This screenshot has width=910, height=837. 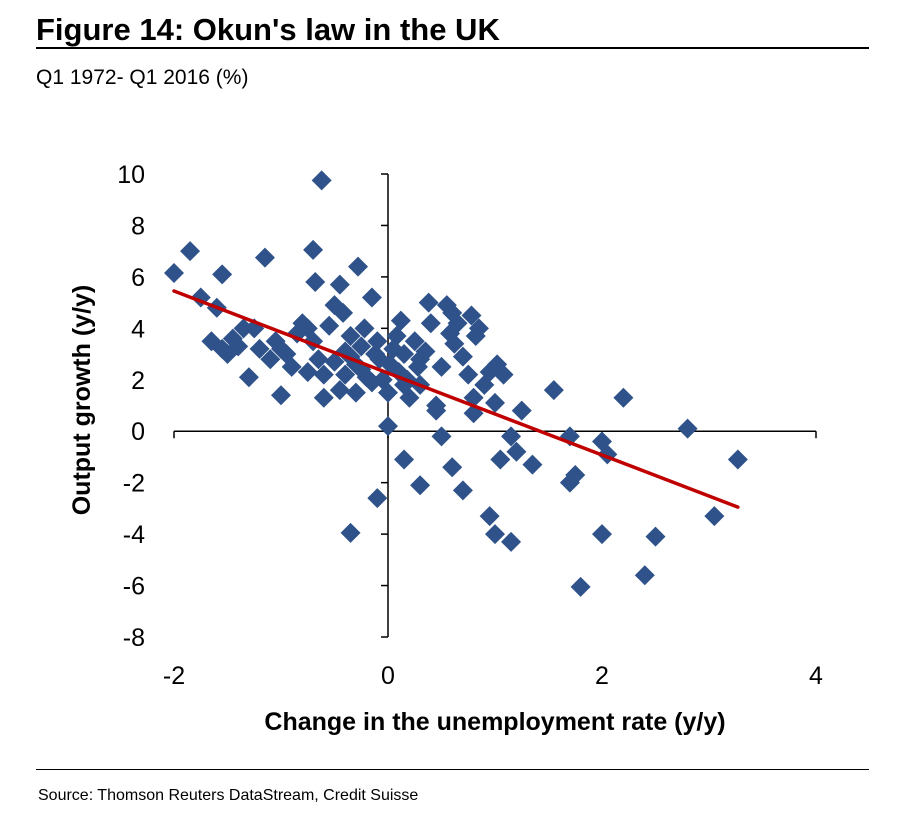 What do you see at coordinates (494, 722) in the screenshot?
I see `x-axis-label: Change in the unemployment rate (y/y)` at bounding box center [494, 722].